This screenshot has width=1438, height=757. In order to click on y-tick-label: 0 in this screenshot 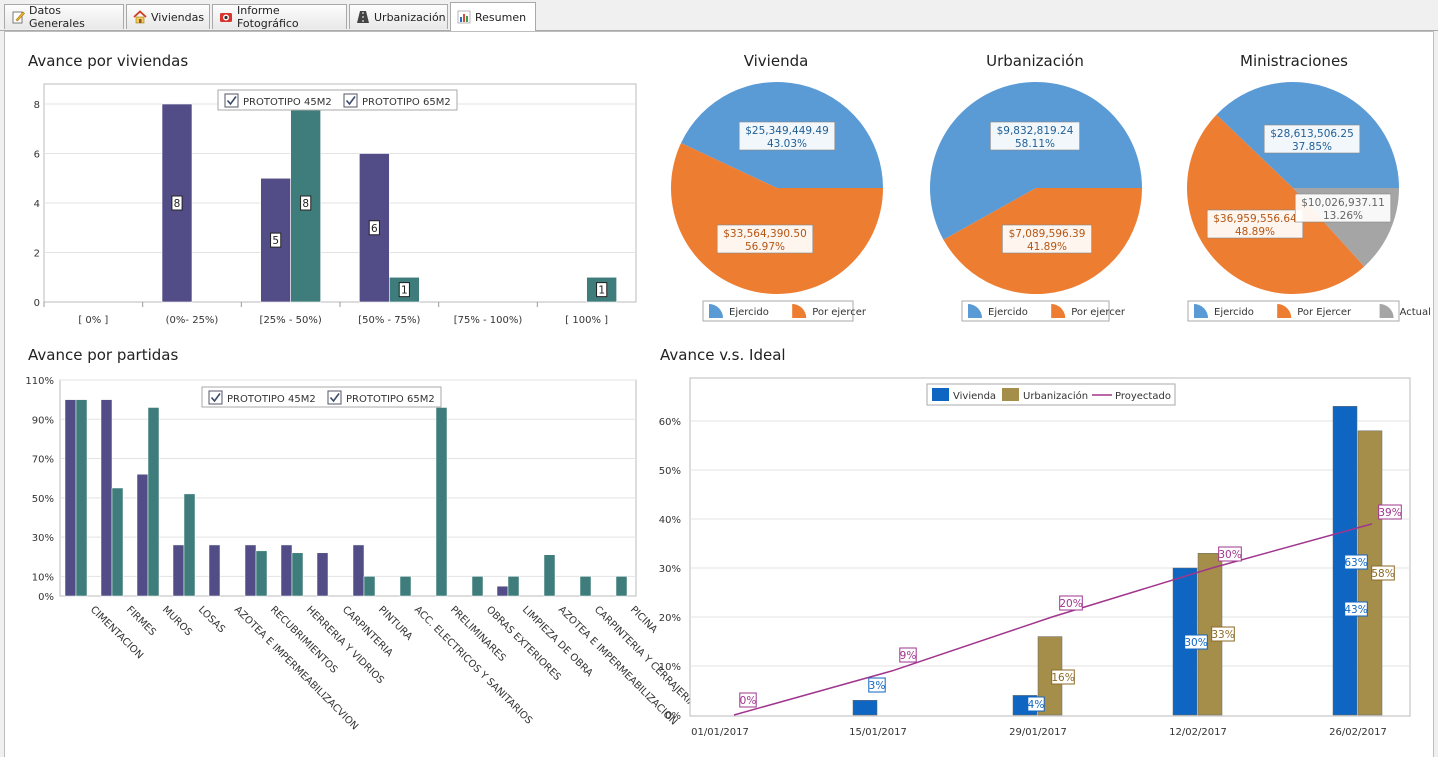, I will do `click(37, 303)`.